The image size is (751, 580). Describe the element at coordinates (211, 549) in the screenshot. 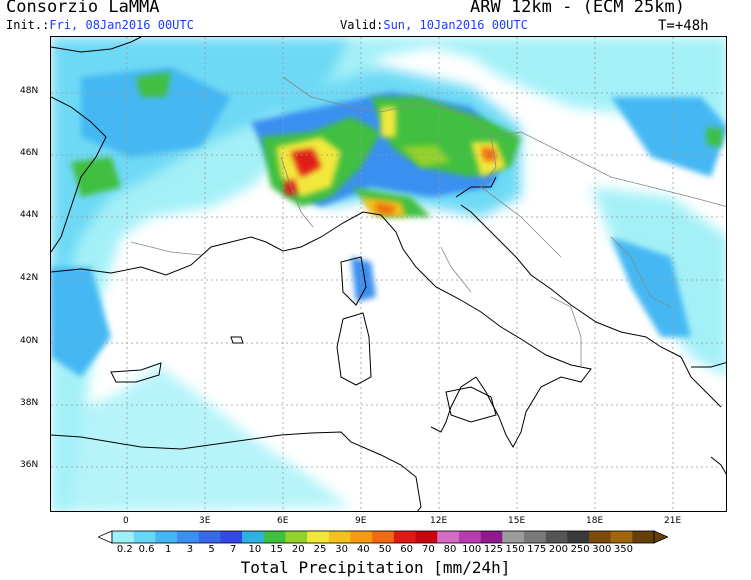

I see `colorbar-tick-label: 5` at that location.